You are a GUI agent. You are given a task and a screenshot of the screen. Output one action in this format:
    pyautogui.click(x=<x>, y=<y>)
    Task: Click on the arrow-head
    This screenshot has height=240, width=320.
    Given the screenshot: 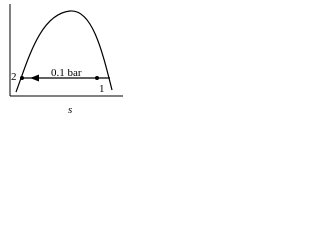 What is the action you would take?
    pyautogui.click(x=34, y=78)
    